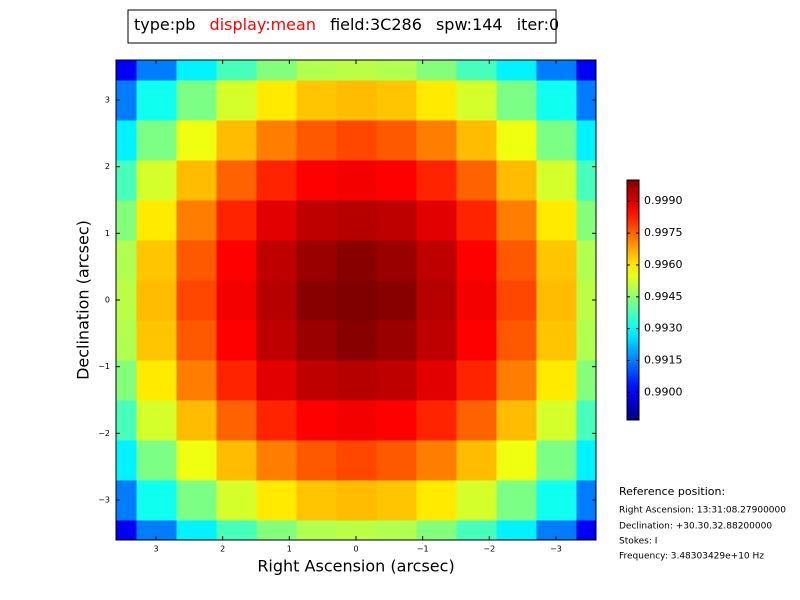  I want to click on x-tick-label: −2, so click(489, 549).